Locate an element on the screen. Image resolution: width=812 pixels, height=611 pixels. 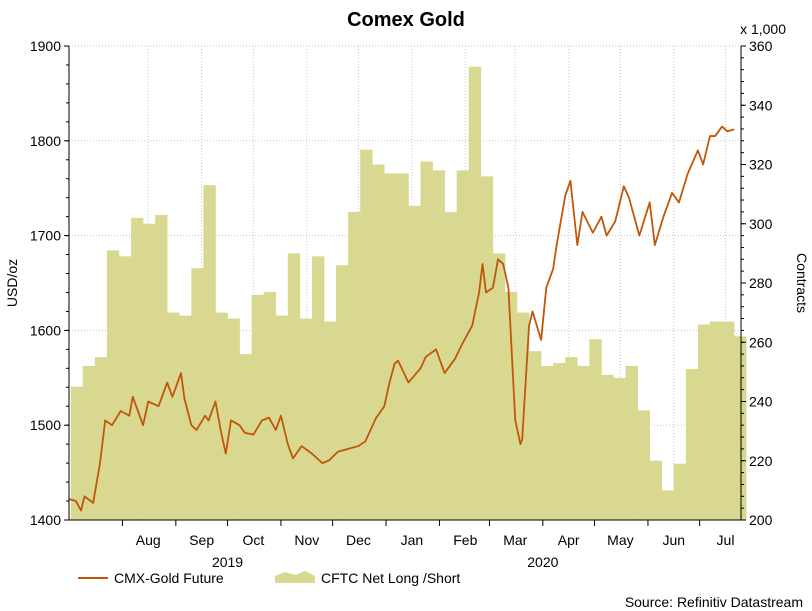
month-label: Oct is located at coordinates (253, 540).